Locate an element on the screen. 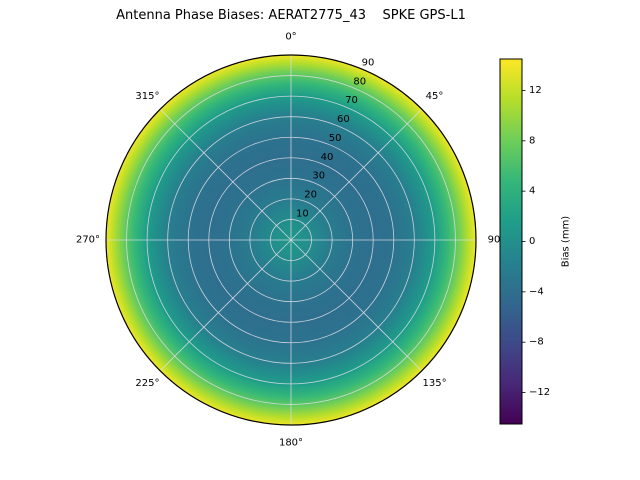  radial-tick-label: 20 is located at coordinates (310, 194).